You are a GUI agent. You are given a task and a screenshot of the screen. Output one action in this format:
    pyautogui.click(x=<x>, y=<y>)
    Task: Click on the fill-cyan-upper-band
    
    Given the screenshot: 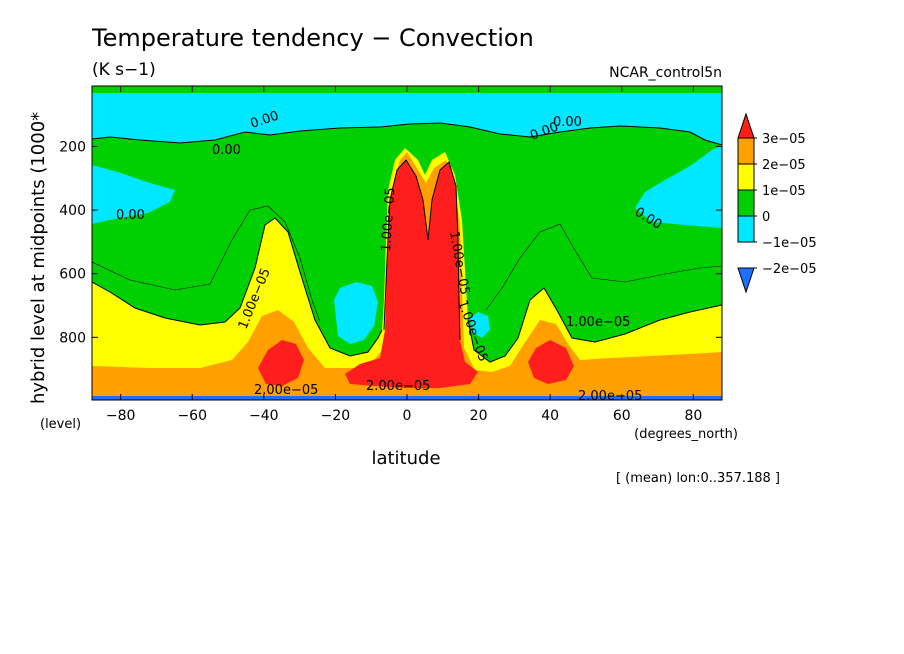 What is the action you would take?
    pyautogui.click(x=407, y=119)
    